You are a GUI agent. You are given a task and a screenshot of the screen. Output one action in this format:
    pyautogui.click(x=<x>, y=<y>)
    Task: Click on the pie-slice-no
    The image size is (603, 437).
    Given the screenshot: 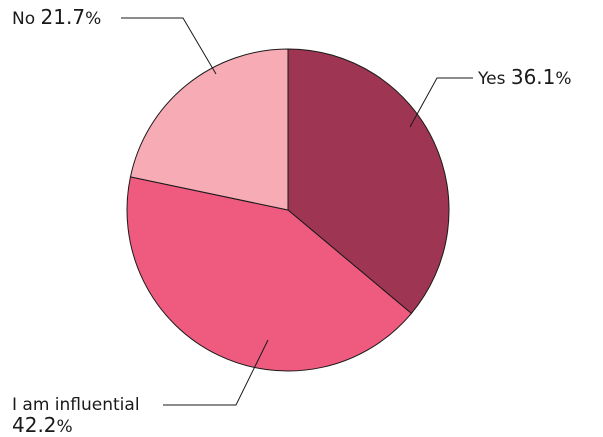 What is the action you would take?
    pyautogui.click(x=209, y=129)
    